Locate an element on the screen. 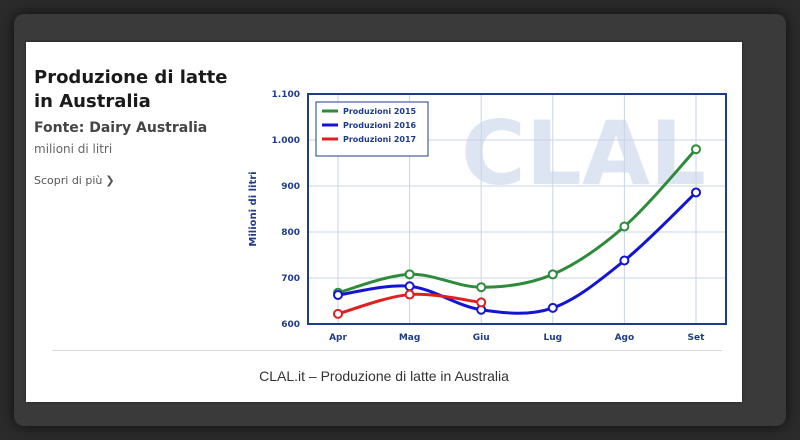 The image size is (800, 440). x-tick-label: Lug is located at coordinates (553, 338).